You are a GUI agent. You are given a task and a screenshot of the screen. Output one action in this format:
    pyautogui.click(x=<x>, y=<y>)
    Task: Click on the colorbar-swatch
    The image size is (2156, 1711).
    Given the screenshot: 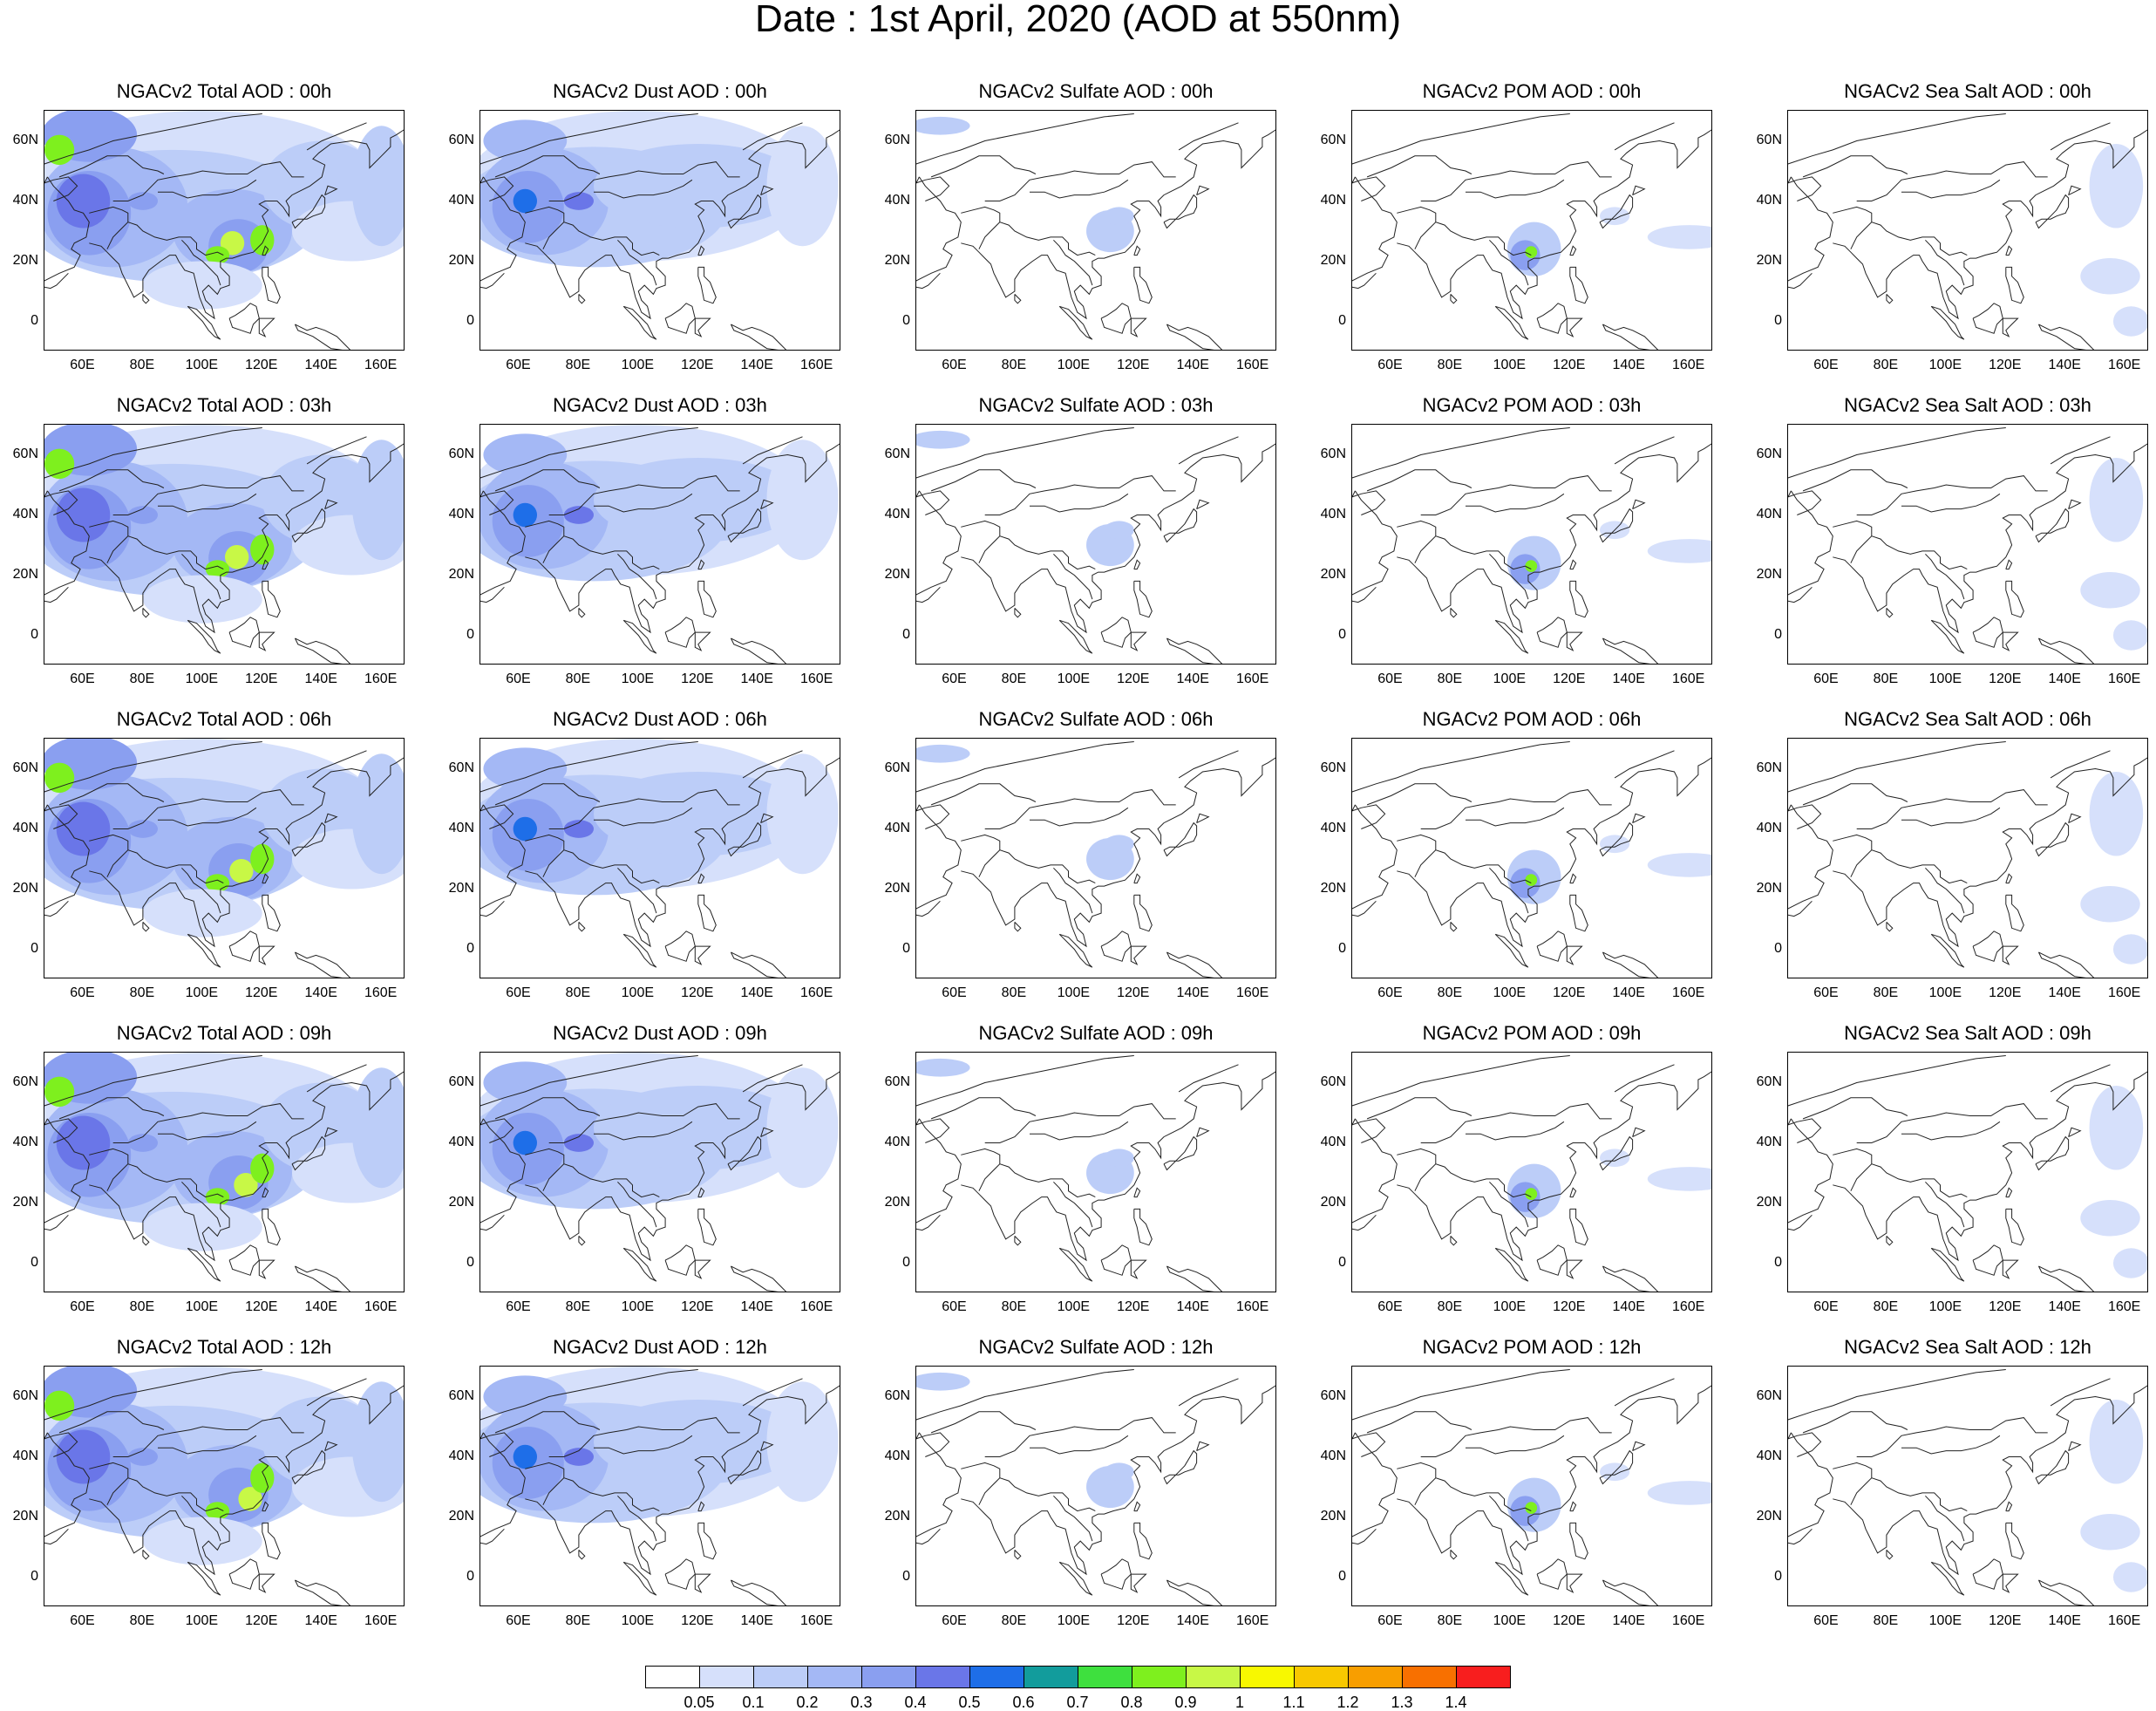 What is the action you would take?
    pyautogui.click(x=1375, y=1677)
    